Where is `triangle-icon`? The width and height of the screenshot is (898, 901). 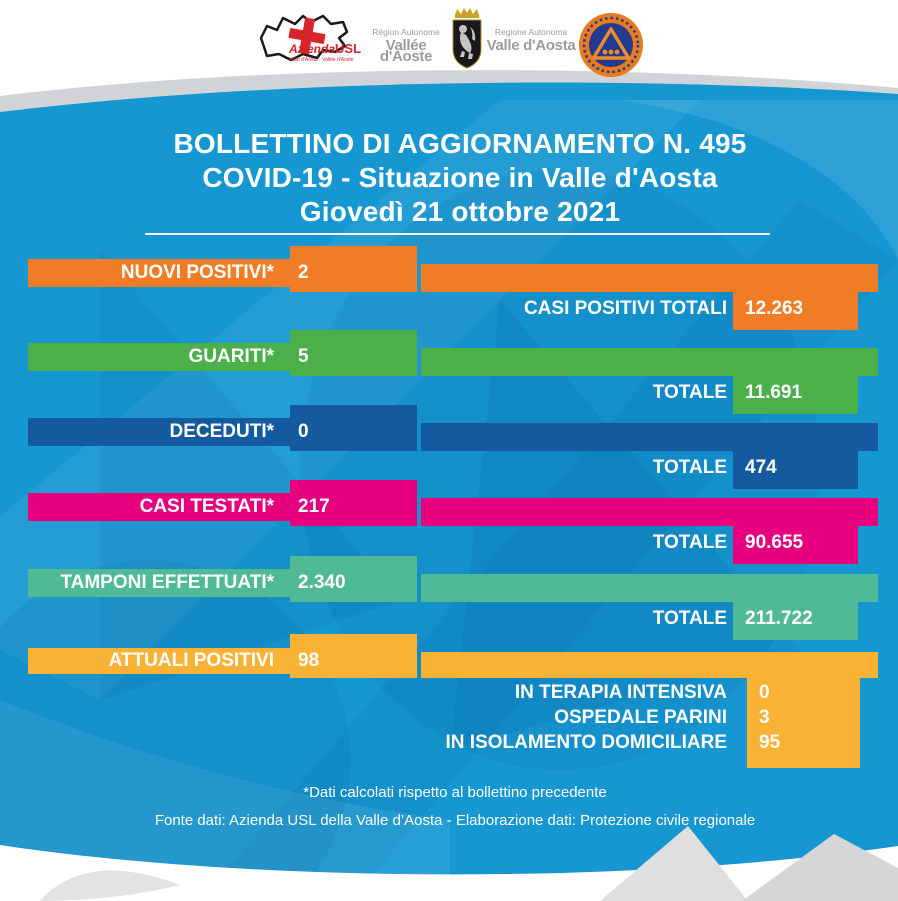
triangle-icon is located at coordinates (611, 43).